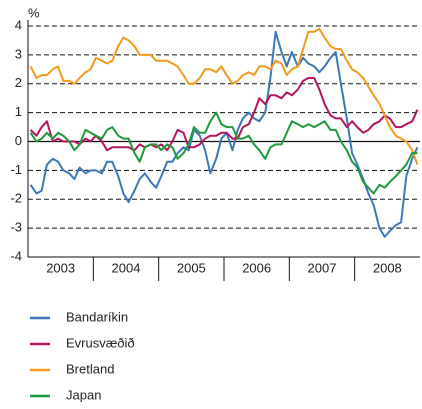  Describe the element at coordinates (60, 267) in the screenshot. I see `x-tick-label: 2003` at that location.